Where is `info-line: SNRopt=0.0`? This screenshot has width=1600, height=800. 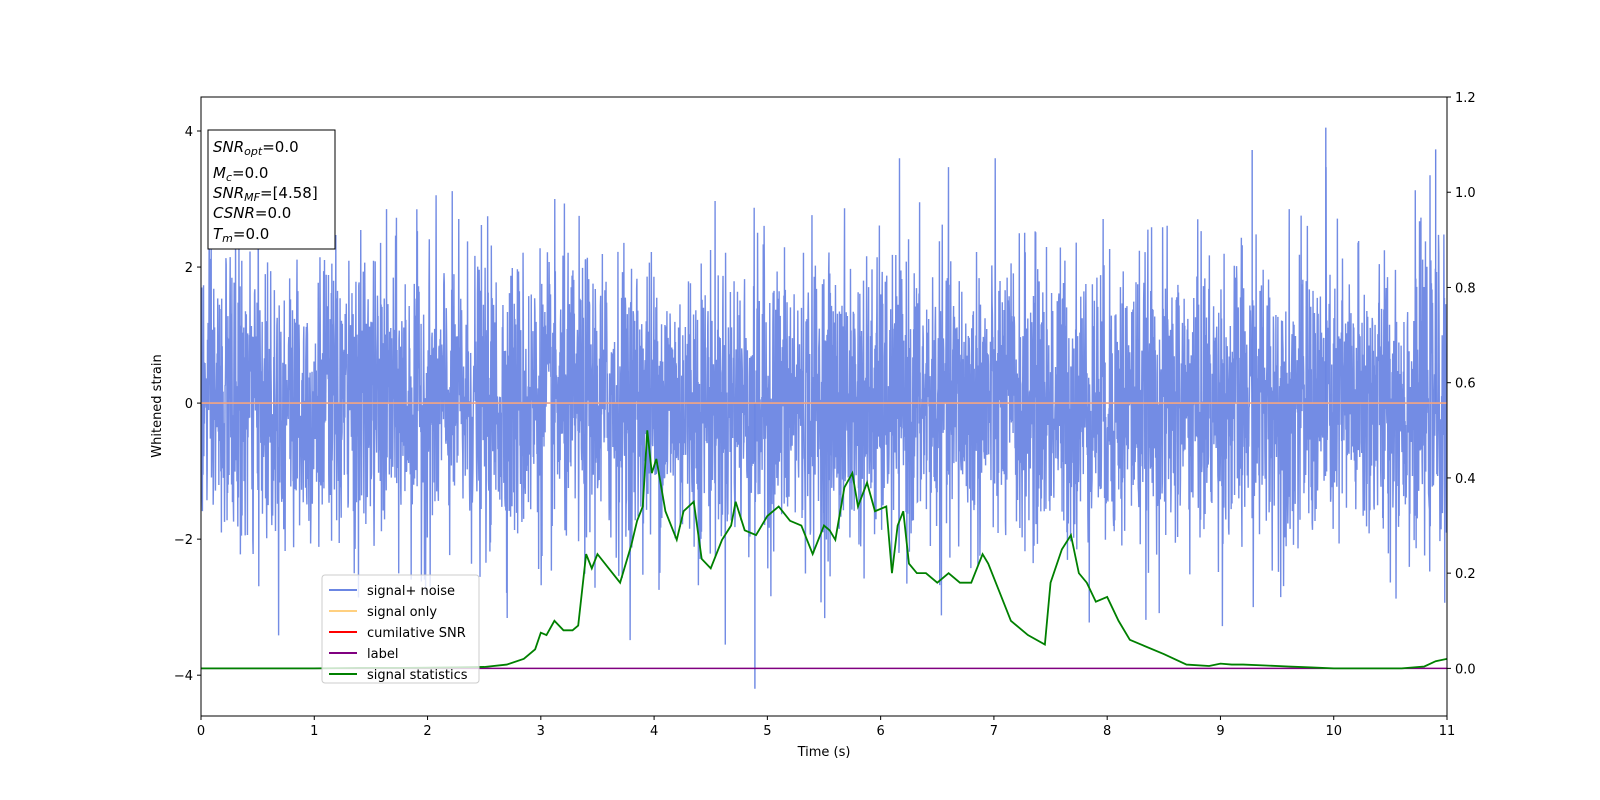 info-line: SNRopt=0.0 is located at coordinates (256, 148).